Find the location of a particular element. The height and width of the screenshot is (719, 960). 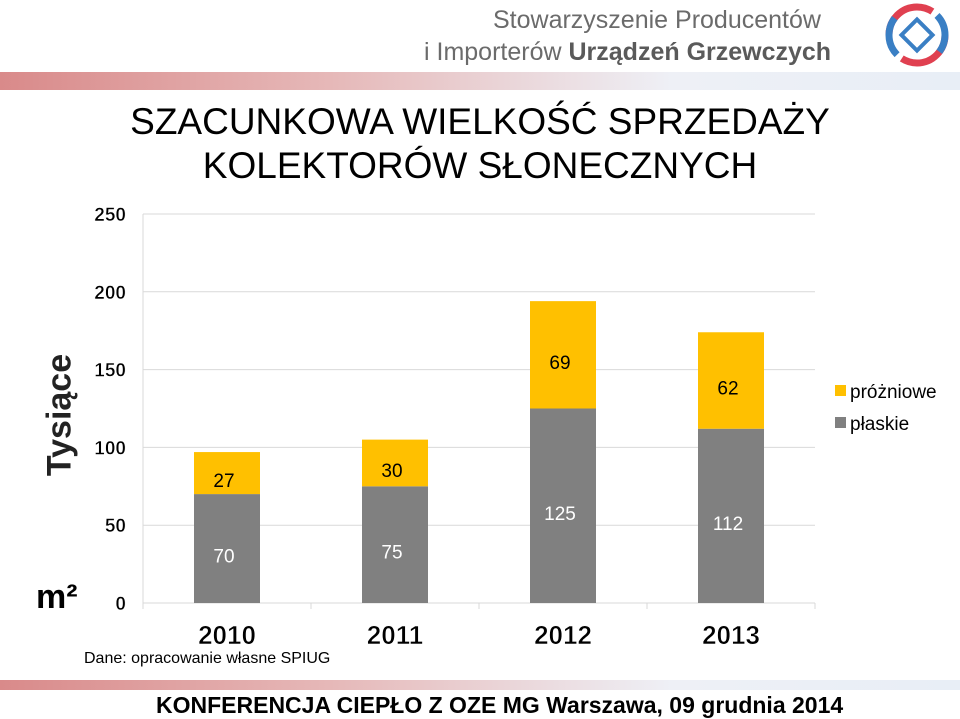

data-label: 75 is located at coordinates (391, 553).